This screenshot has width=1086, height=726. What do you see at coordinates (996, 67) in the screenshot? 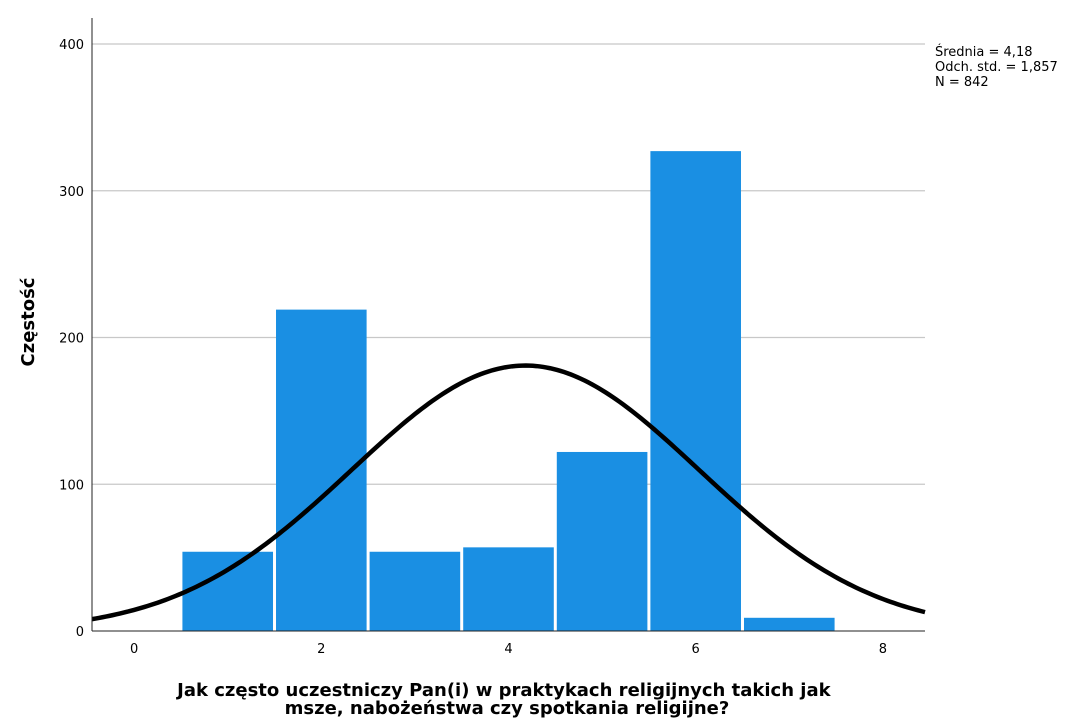
I see `stats-sd: Odch. std. = 1,857` at bounding box center [996, 67].